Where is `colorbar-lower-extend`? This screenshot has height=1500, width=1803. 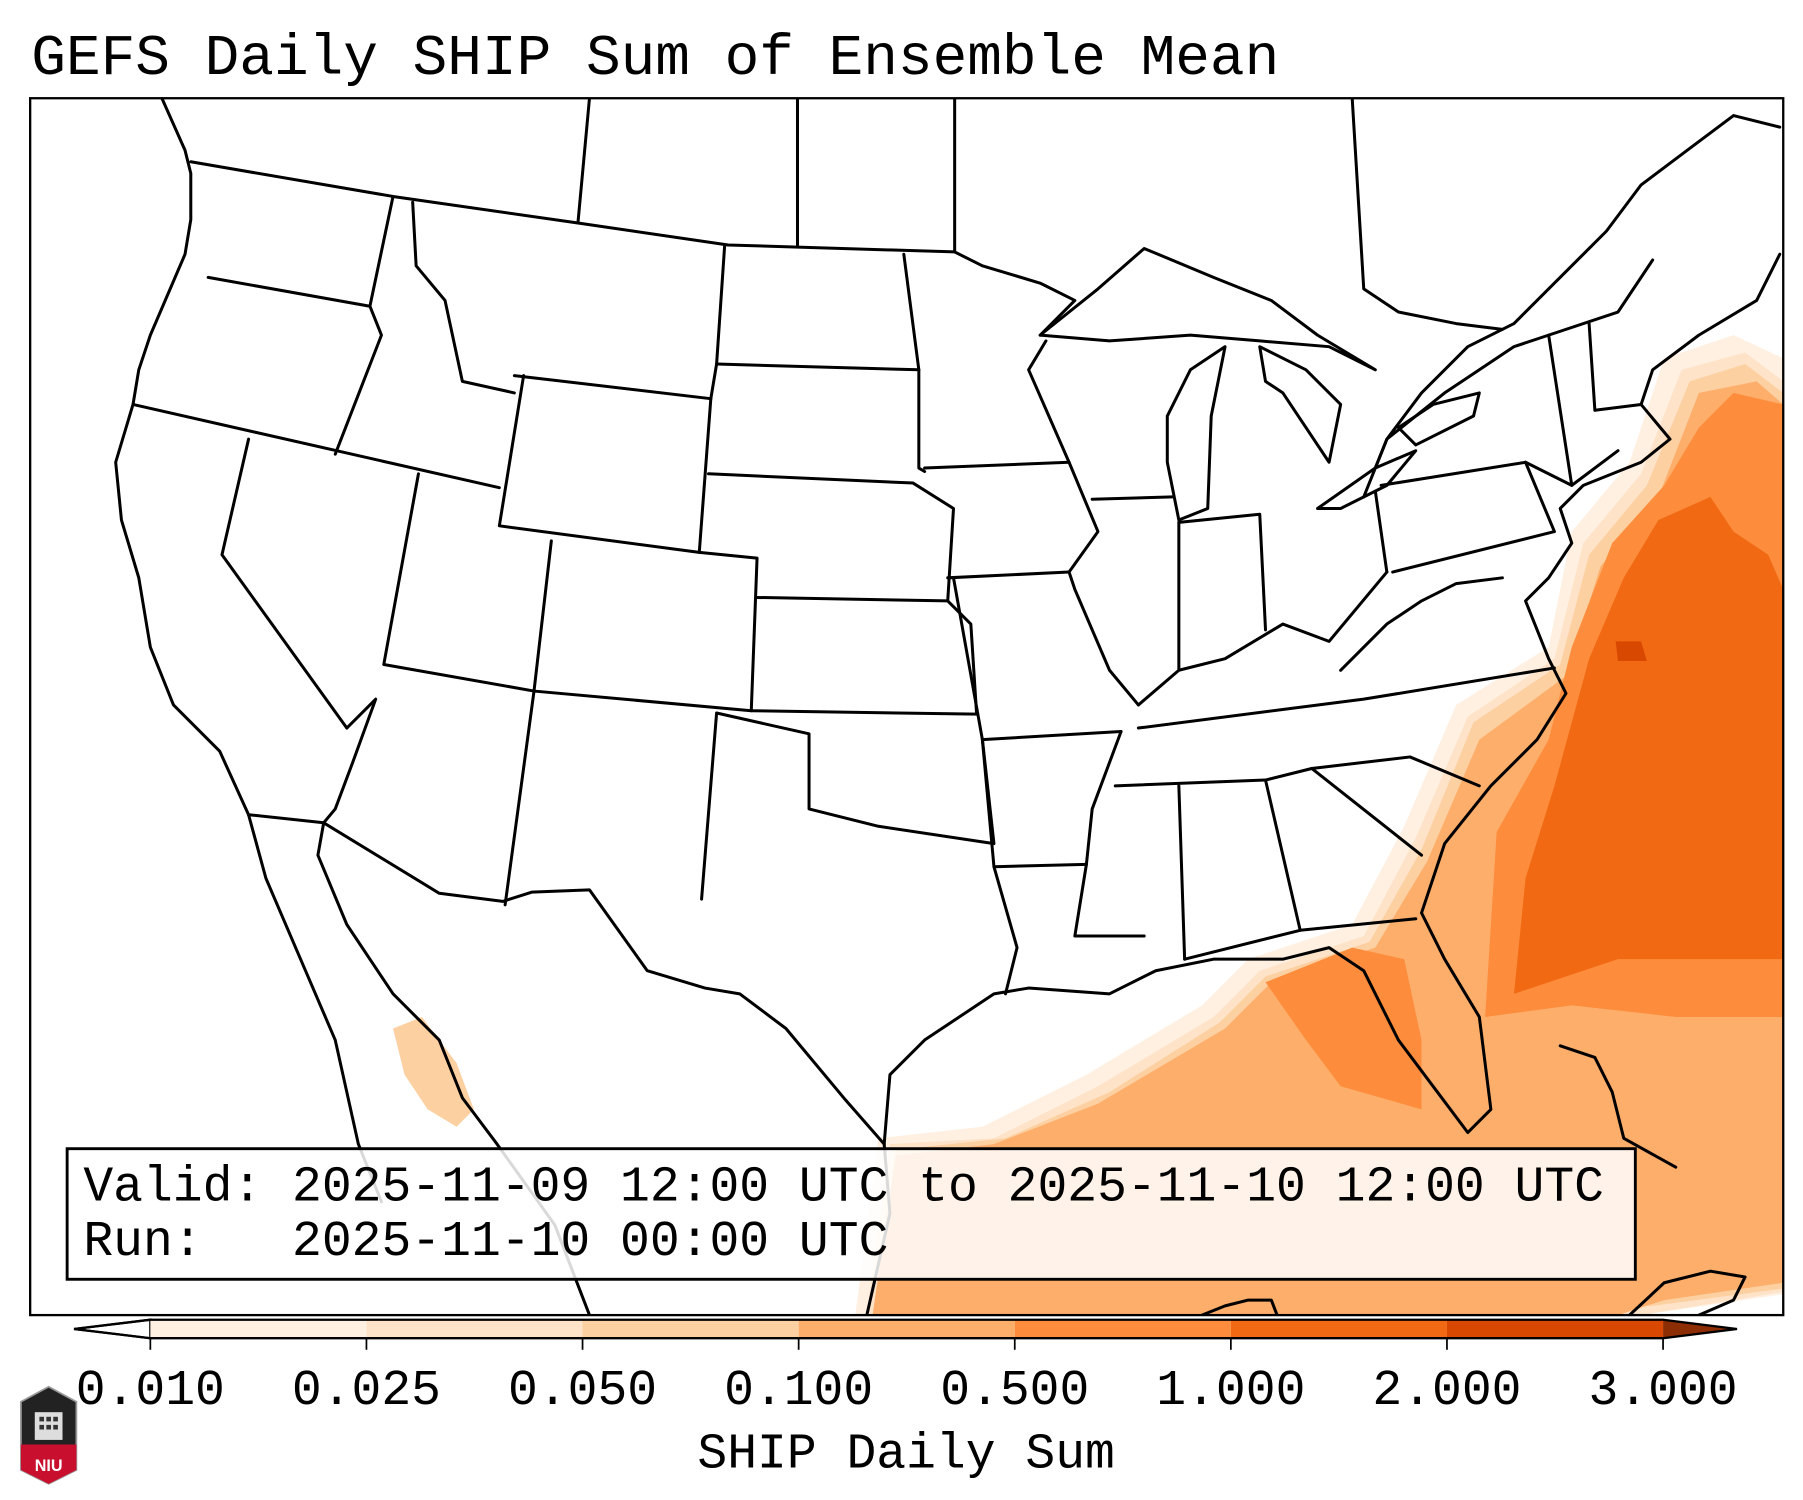
colorbar-lower-extend is located at coordinates (112, 1329).